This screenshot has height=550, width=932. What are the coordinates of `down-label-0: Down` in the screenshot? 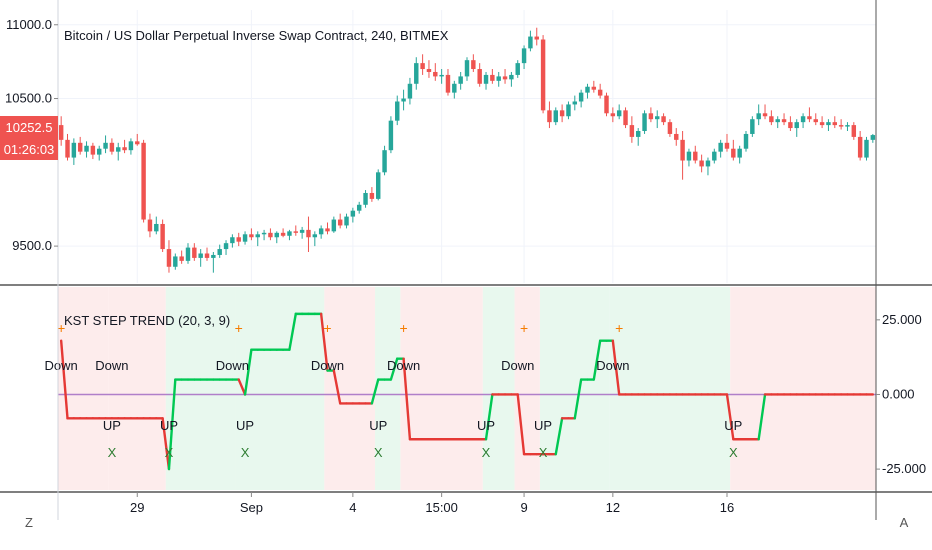 It's located at (61, 365).